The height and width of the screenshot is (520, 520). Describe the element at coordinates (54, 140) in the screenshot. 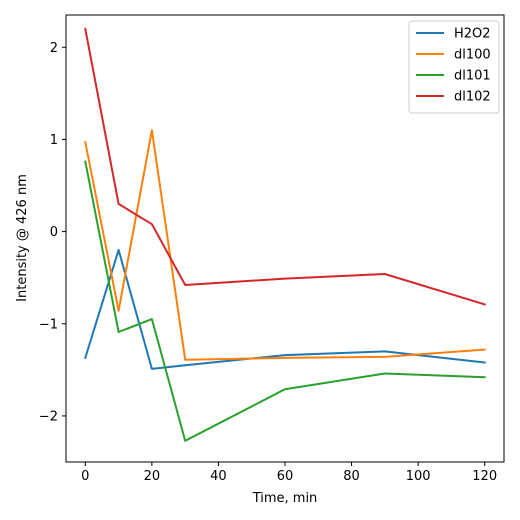

I see `y-tick-label: 1` at that location.